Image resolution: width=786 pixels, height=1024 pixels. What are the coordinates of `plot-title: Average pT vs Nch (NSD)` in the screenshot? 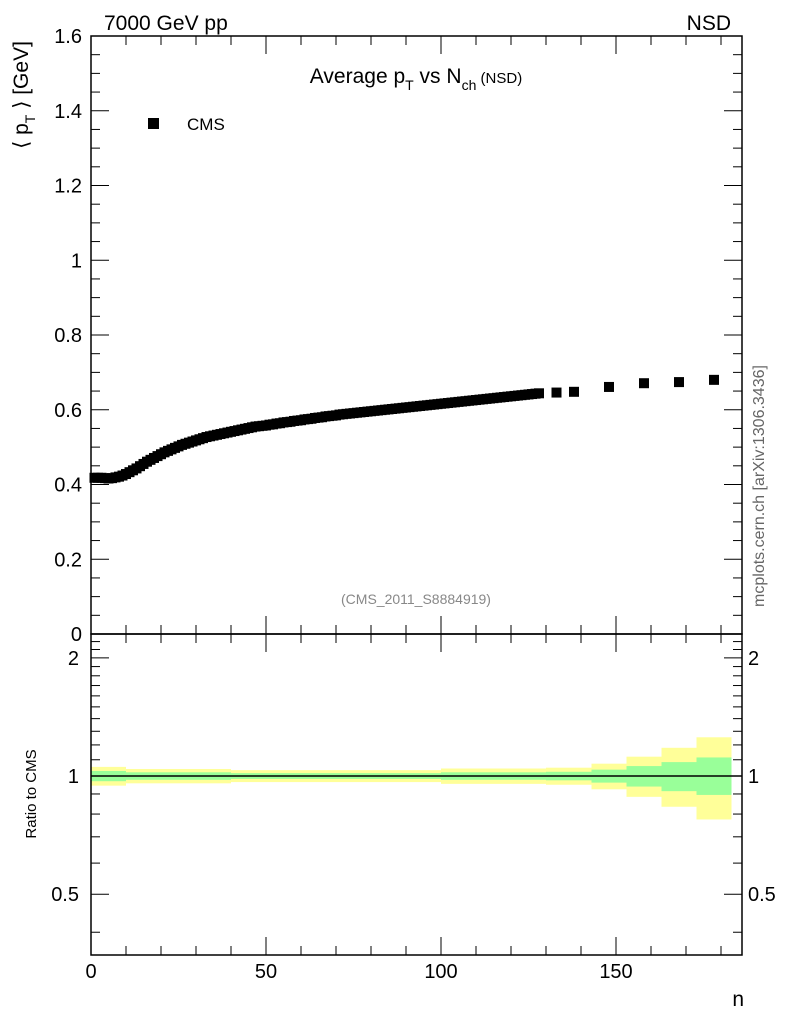 It's located at (416, 79).